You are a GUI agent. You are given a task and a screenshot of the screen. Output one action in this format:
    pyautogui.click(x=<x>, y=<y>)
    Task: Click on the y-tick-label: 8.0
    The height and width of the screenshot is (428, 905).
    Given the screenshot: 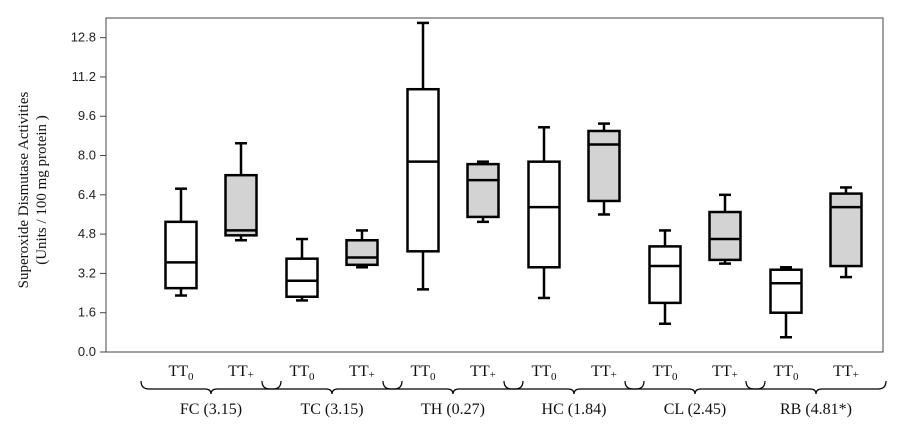 What is the action you would take?
    pyautogui.click(x=87, y=155)
    